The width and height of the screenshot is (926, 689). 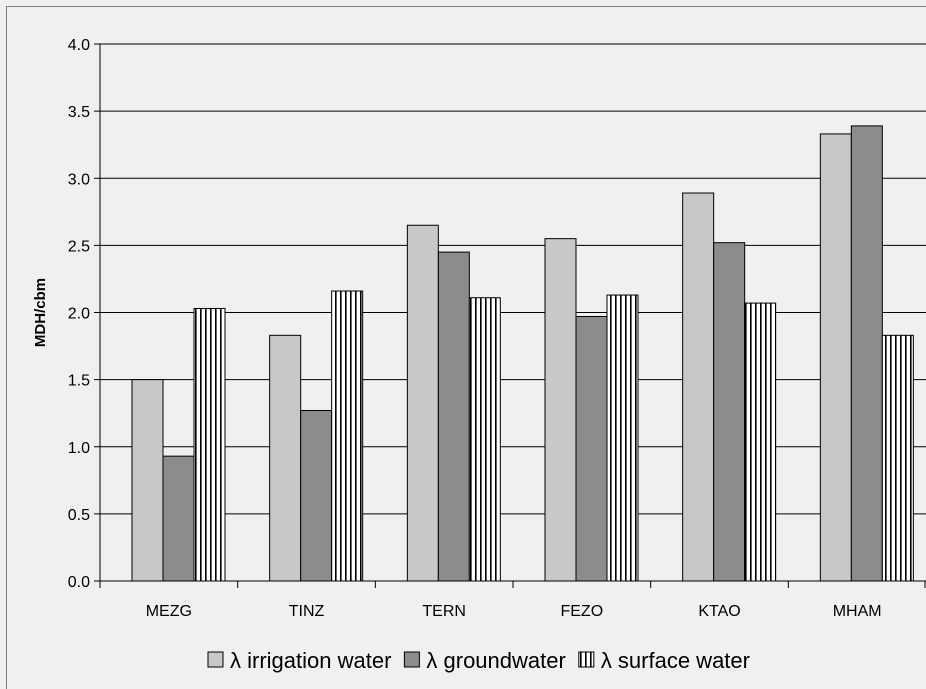 I want to click on legend-label: λ surface water, so click(x=675, y=660).